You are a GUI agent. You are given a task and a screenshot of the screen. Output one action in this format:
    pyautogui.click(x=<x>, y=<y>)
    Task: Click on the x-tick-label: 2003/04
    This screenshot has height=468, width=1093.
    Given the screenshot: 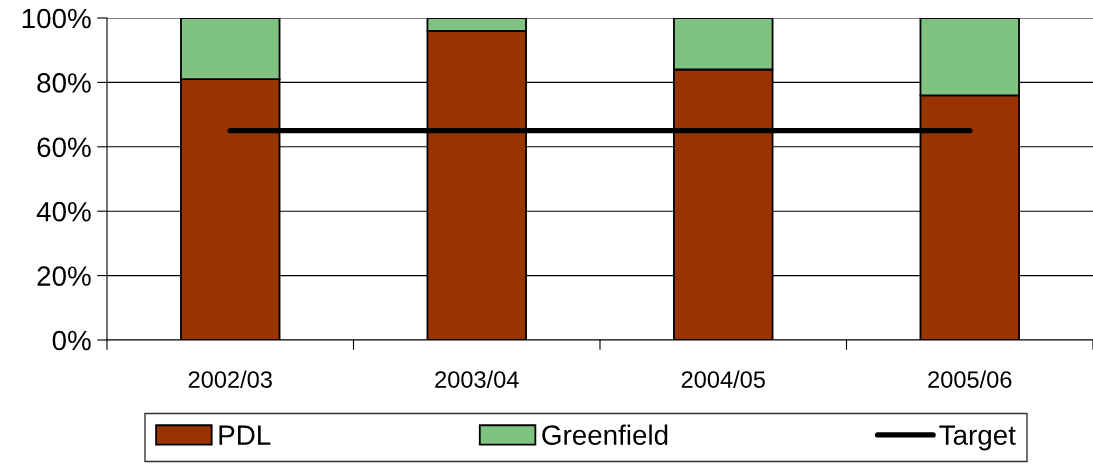 What is the action you would take?
    pyautogui.click(x=477, y=379)
    